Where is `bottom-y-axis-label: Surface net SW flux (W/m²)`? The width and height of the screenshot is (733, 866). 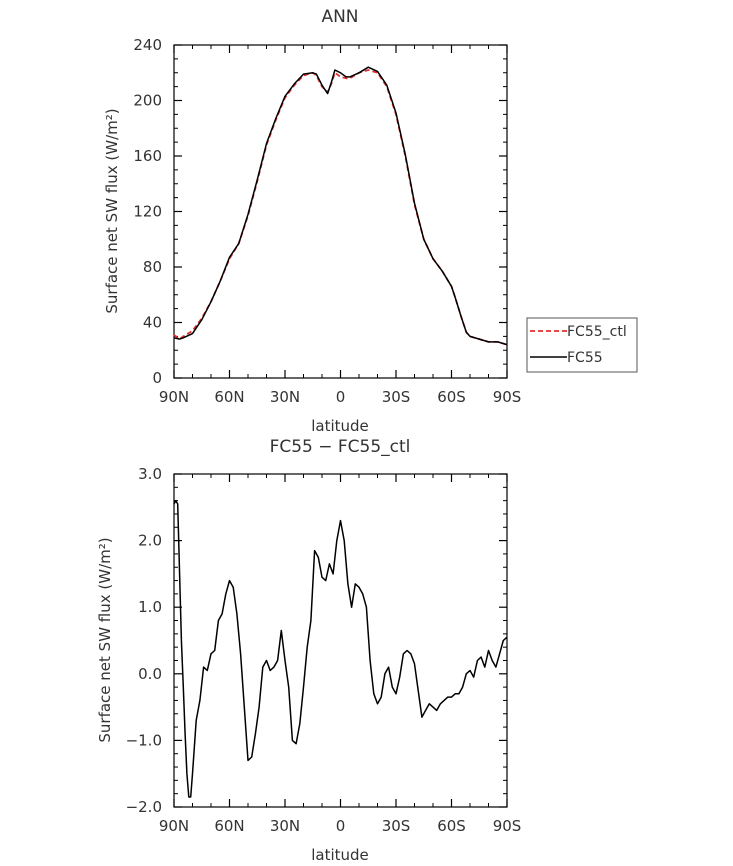 bottom-y-axis-label: Surface net SW flux (W/m²) is located at coordinates (105, 639).